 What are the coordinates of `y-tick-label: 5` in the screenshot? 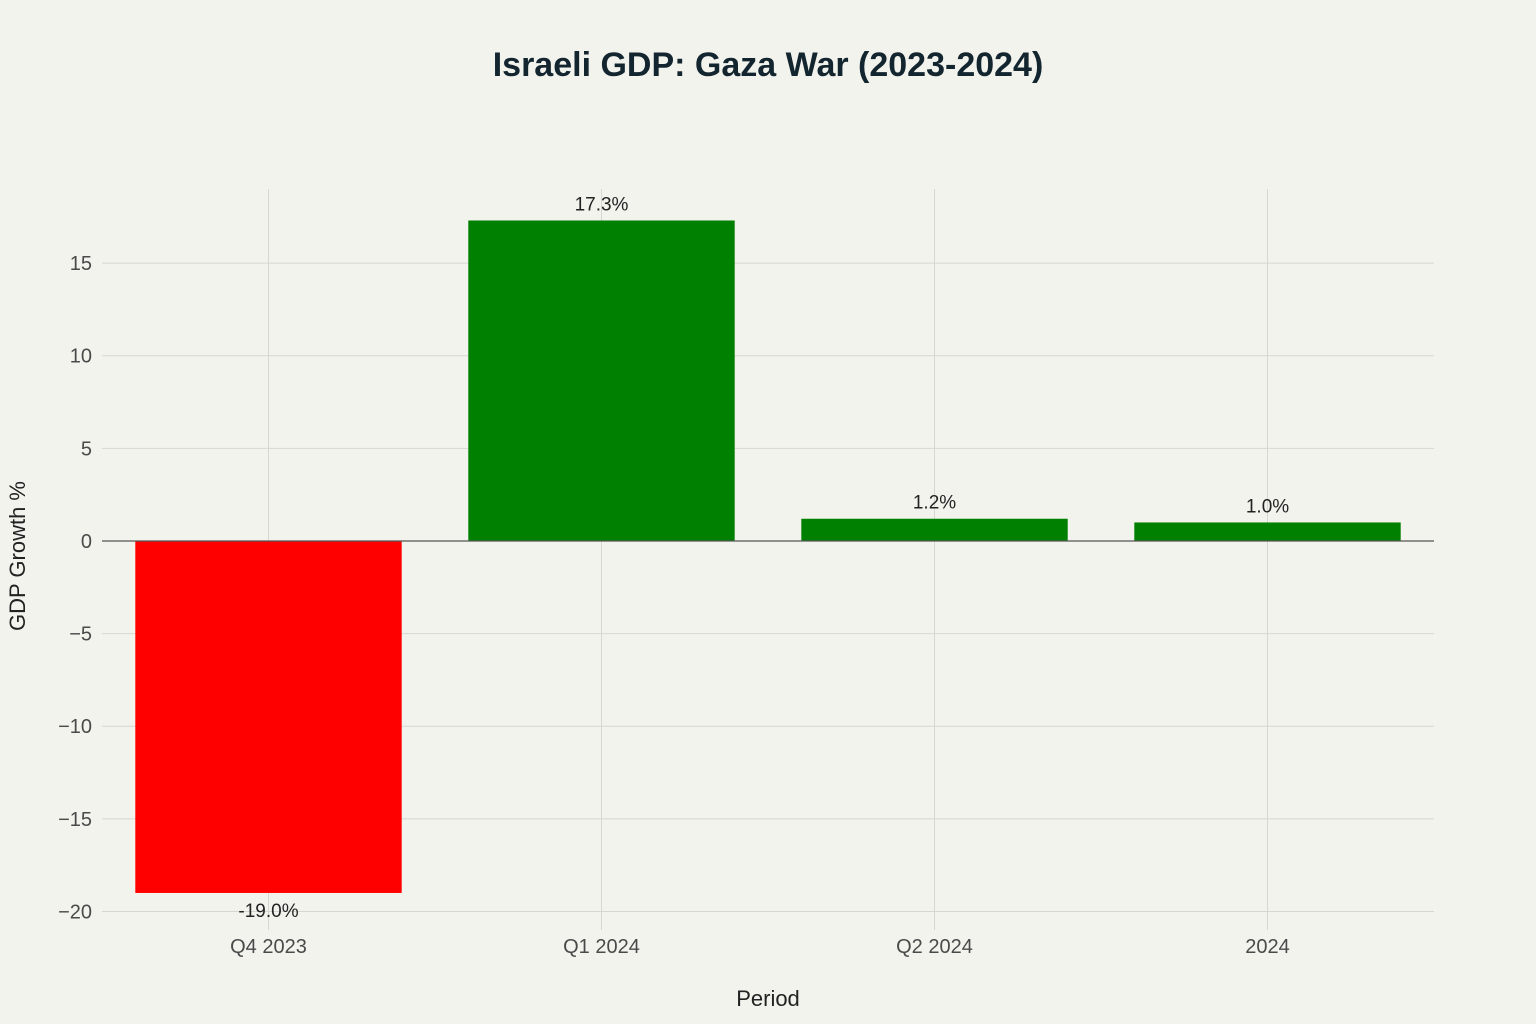 It's located at (86, 449).